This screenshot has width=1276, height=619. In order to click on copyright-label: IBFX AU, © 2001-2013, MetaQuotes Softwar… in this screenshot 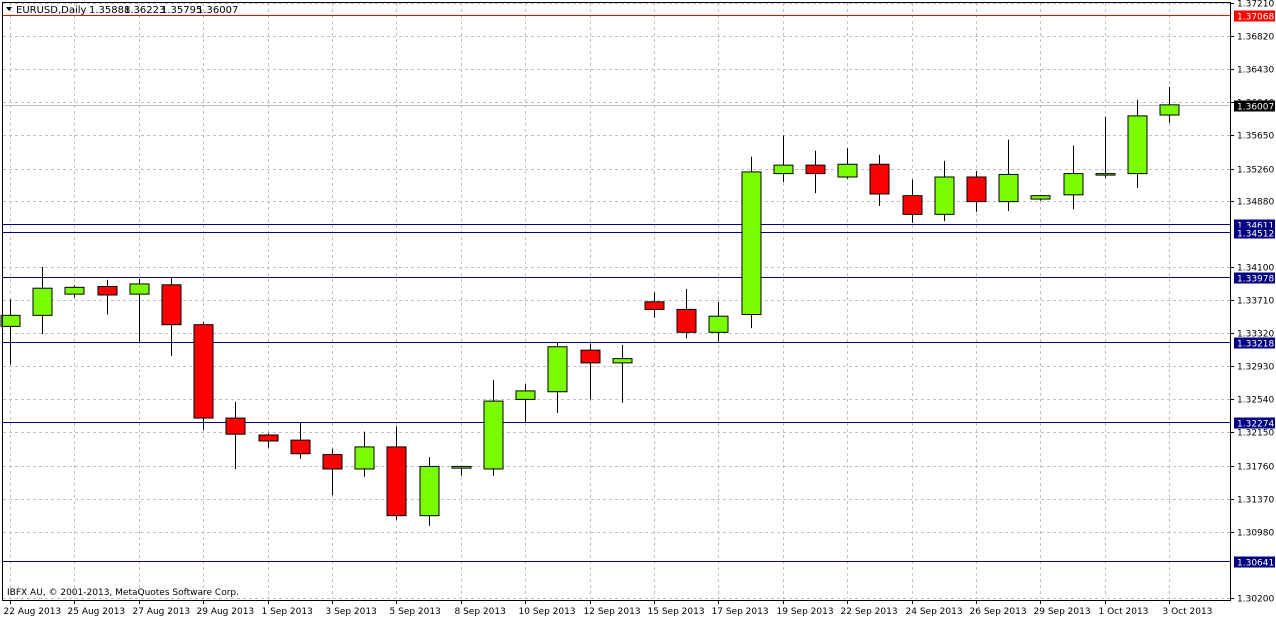, I will do `click(123, 593)`.